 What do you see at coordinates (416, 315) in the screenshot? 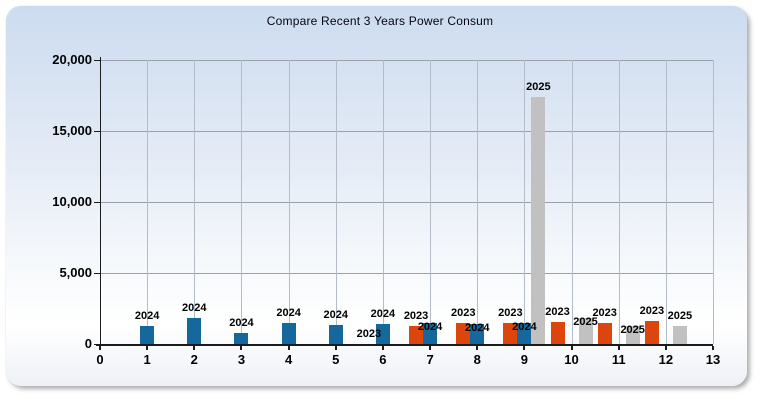
I see `bar-label-2023-month-7: 2023` at bounding box center [416, 315].